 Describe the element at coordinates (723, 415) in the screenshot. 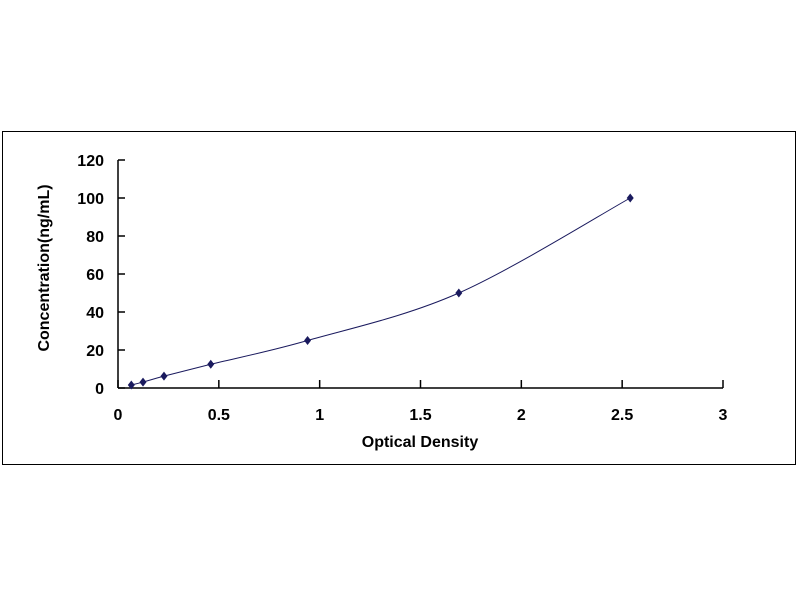

I see `x-tick-label: 3` at that location.